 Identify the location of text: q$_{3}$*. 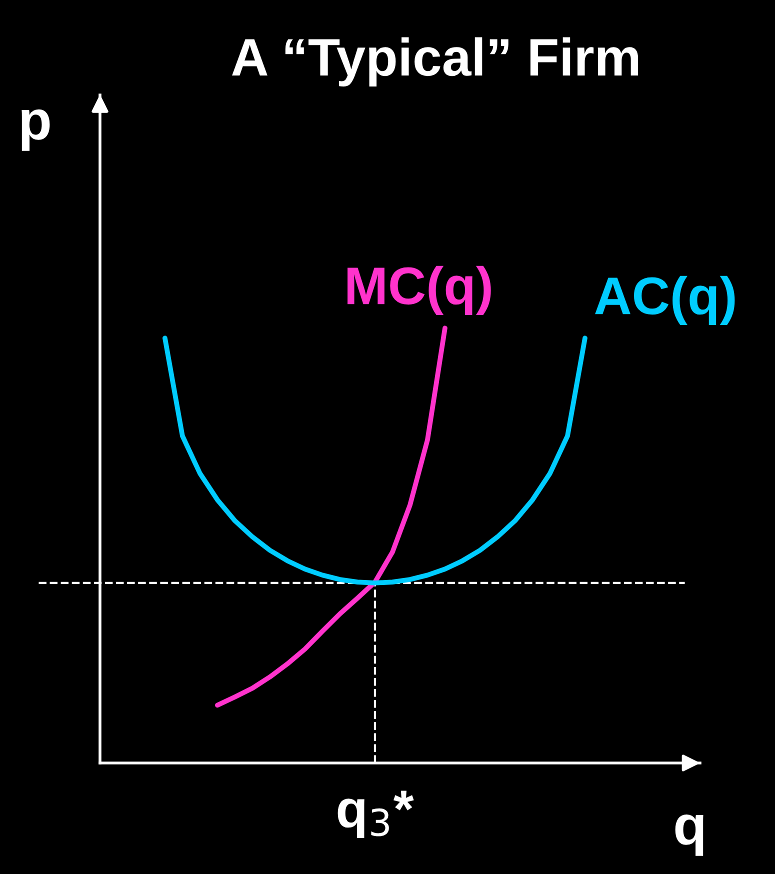
(376, 814).